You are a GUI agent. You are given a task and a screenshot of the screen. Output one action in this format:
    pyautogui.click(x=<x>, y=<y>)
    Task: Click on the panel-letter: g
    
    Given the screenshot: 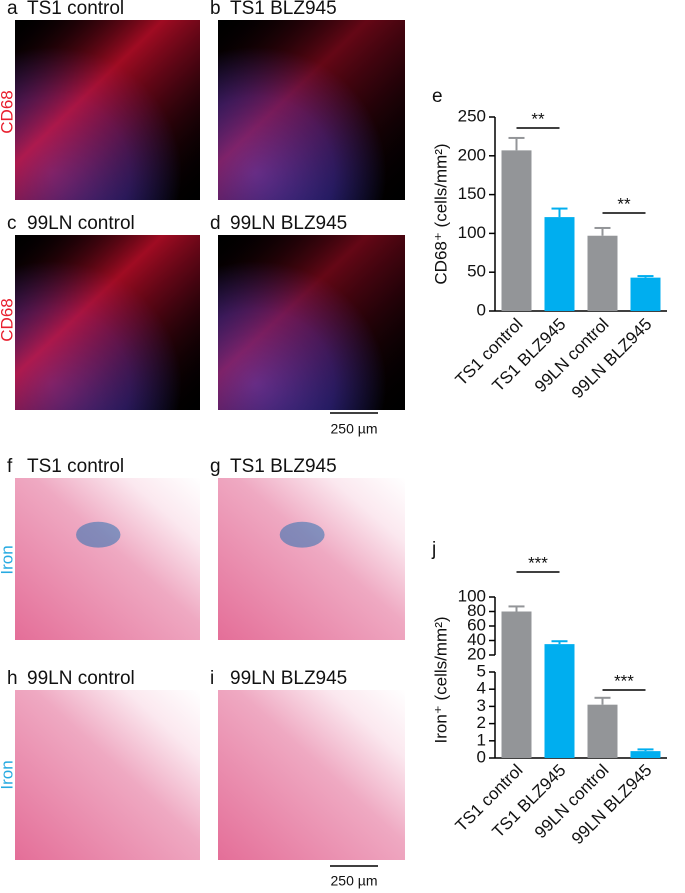 What is the action you would take?
    pyautogui.click(x=215, y=466)
    